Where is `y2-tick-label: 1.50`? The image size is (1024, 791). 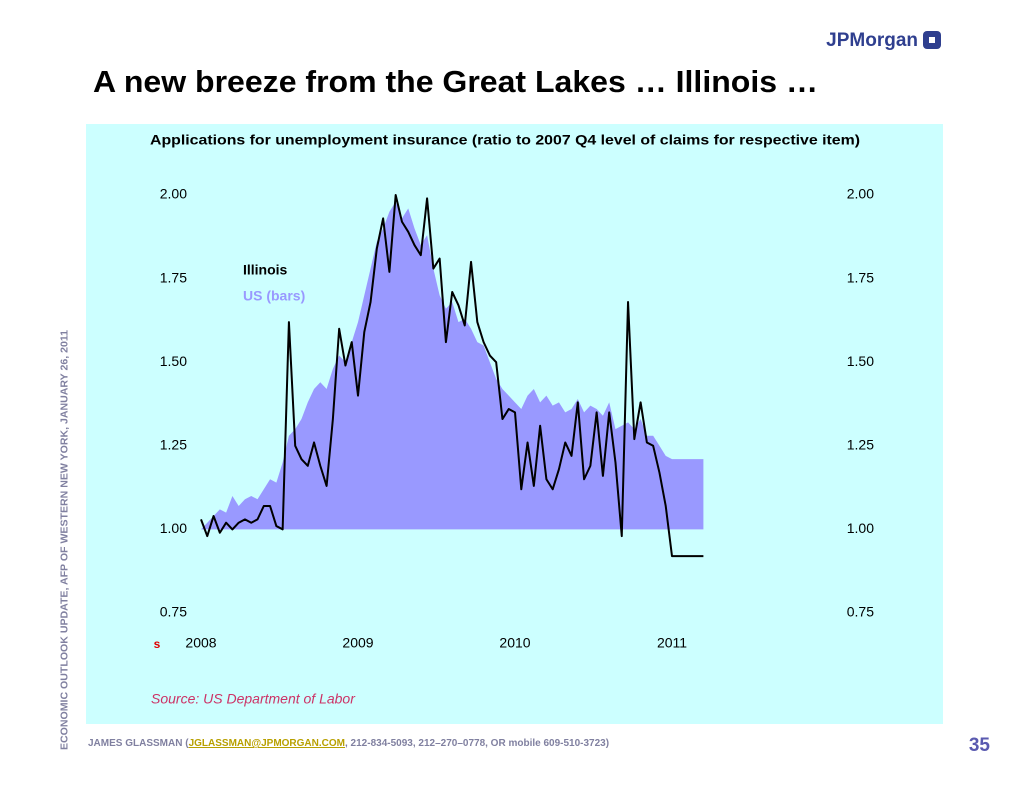
y2-tick-label: 1.50 is located at coordinates (860, 361).